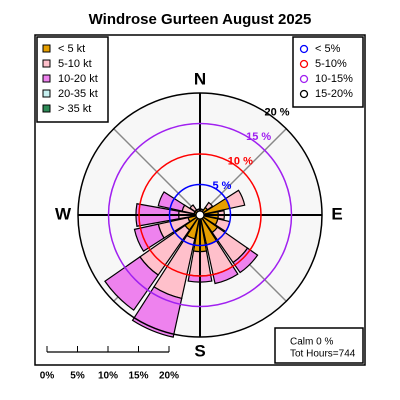 The height and width of the screenshot is (400, 400). What do you see at coordinates (78, 94) in the screenshot?
I see `legend-label: 20-35 kt` at bounding box center [78, 94].